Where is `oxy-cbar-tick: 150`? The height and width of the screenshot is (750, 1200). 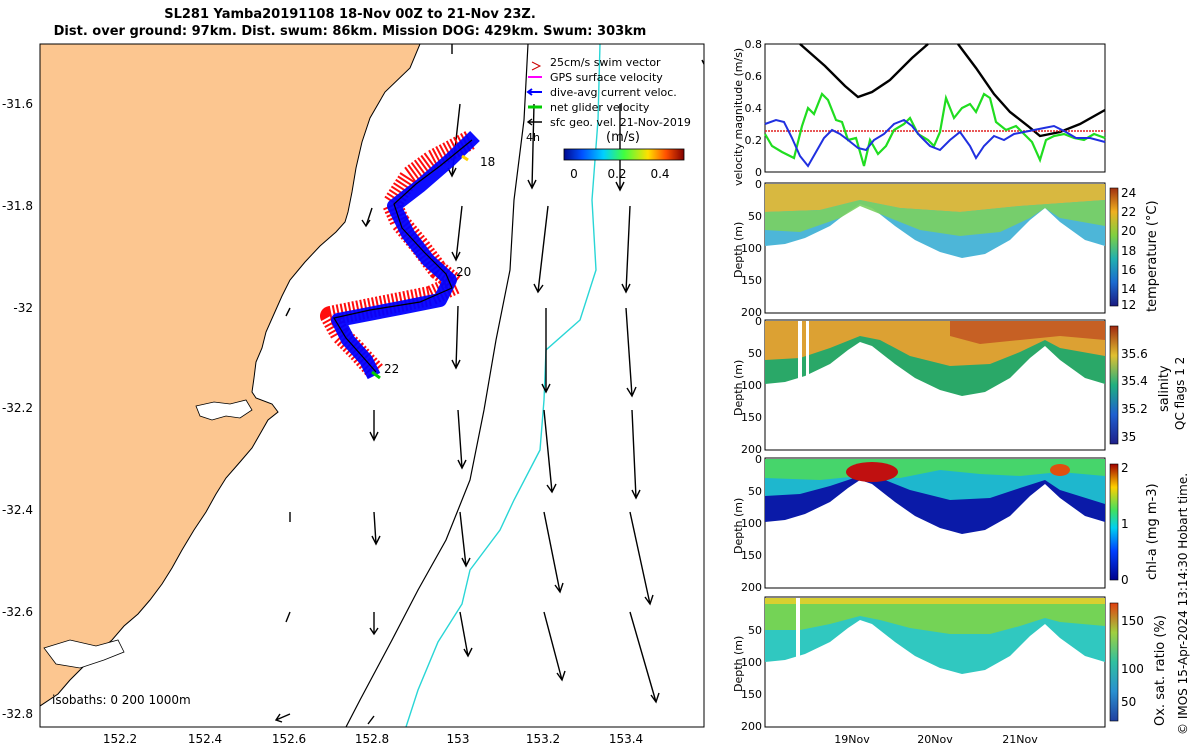
oxy-cbar-tick: 150 is located at coordinates (1132, 621).